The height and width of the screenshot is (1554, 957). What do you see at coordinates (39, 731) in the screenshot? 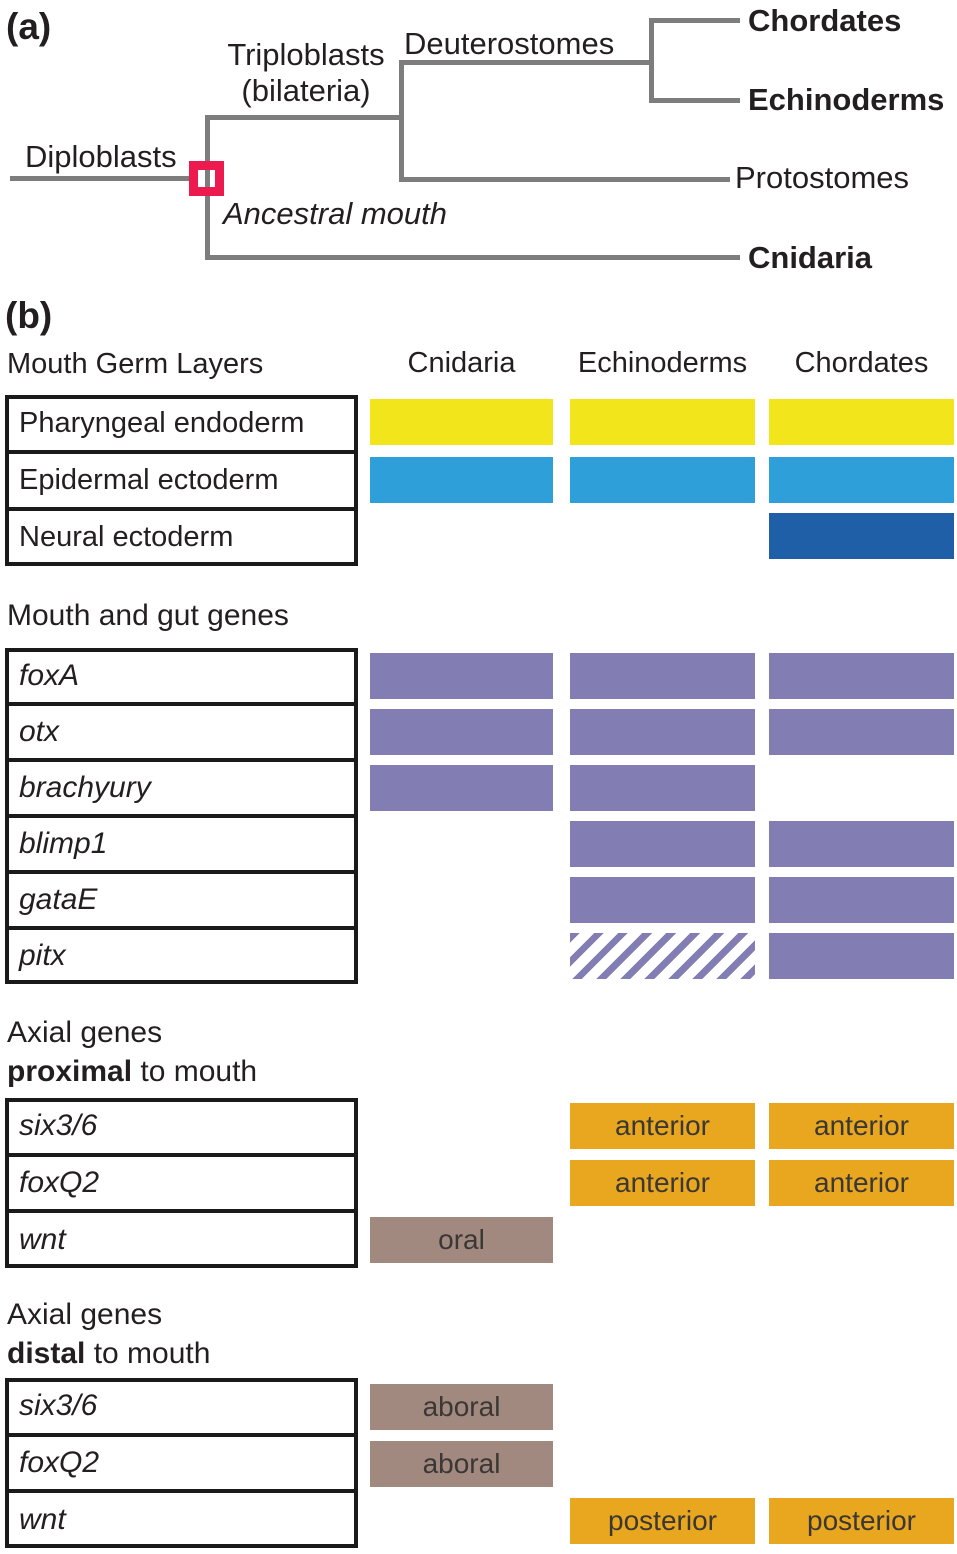
I see `gene-row-label-otx: otx` at bounding box center [39, 731].